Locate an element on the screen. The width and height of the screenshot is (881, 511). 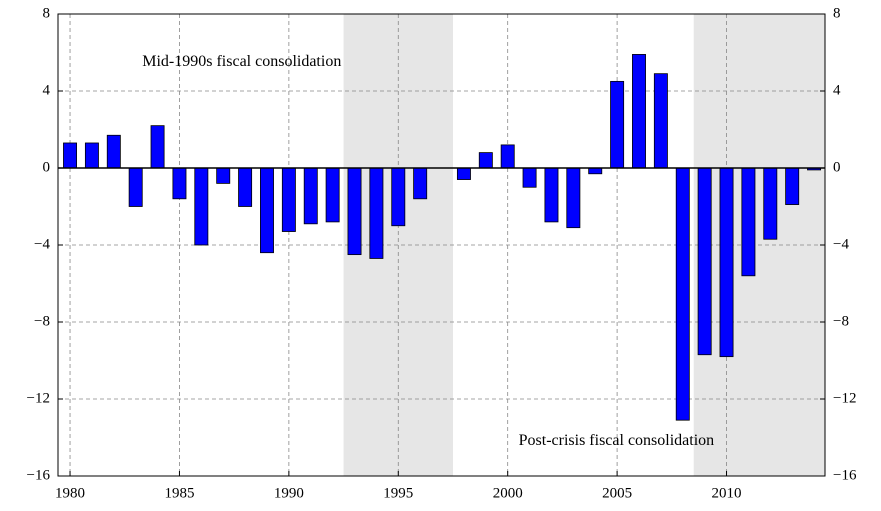
x-tick-label: 2005 is located at coordinates (617, 493).